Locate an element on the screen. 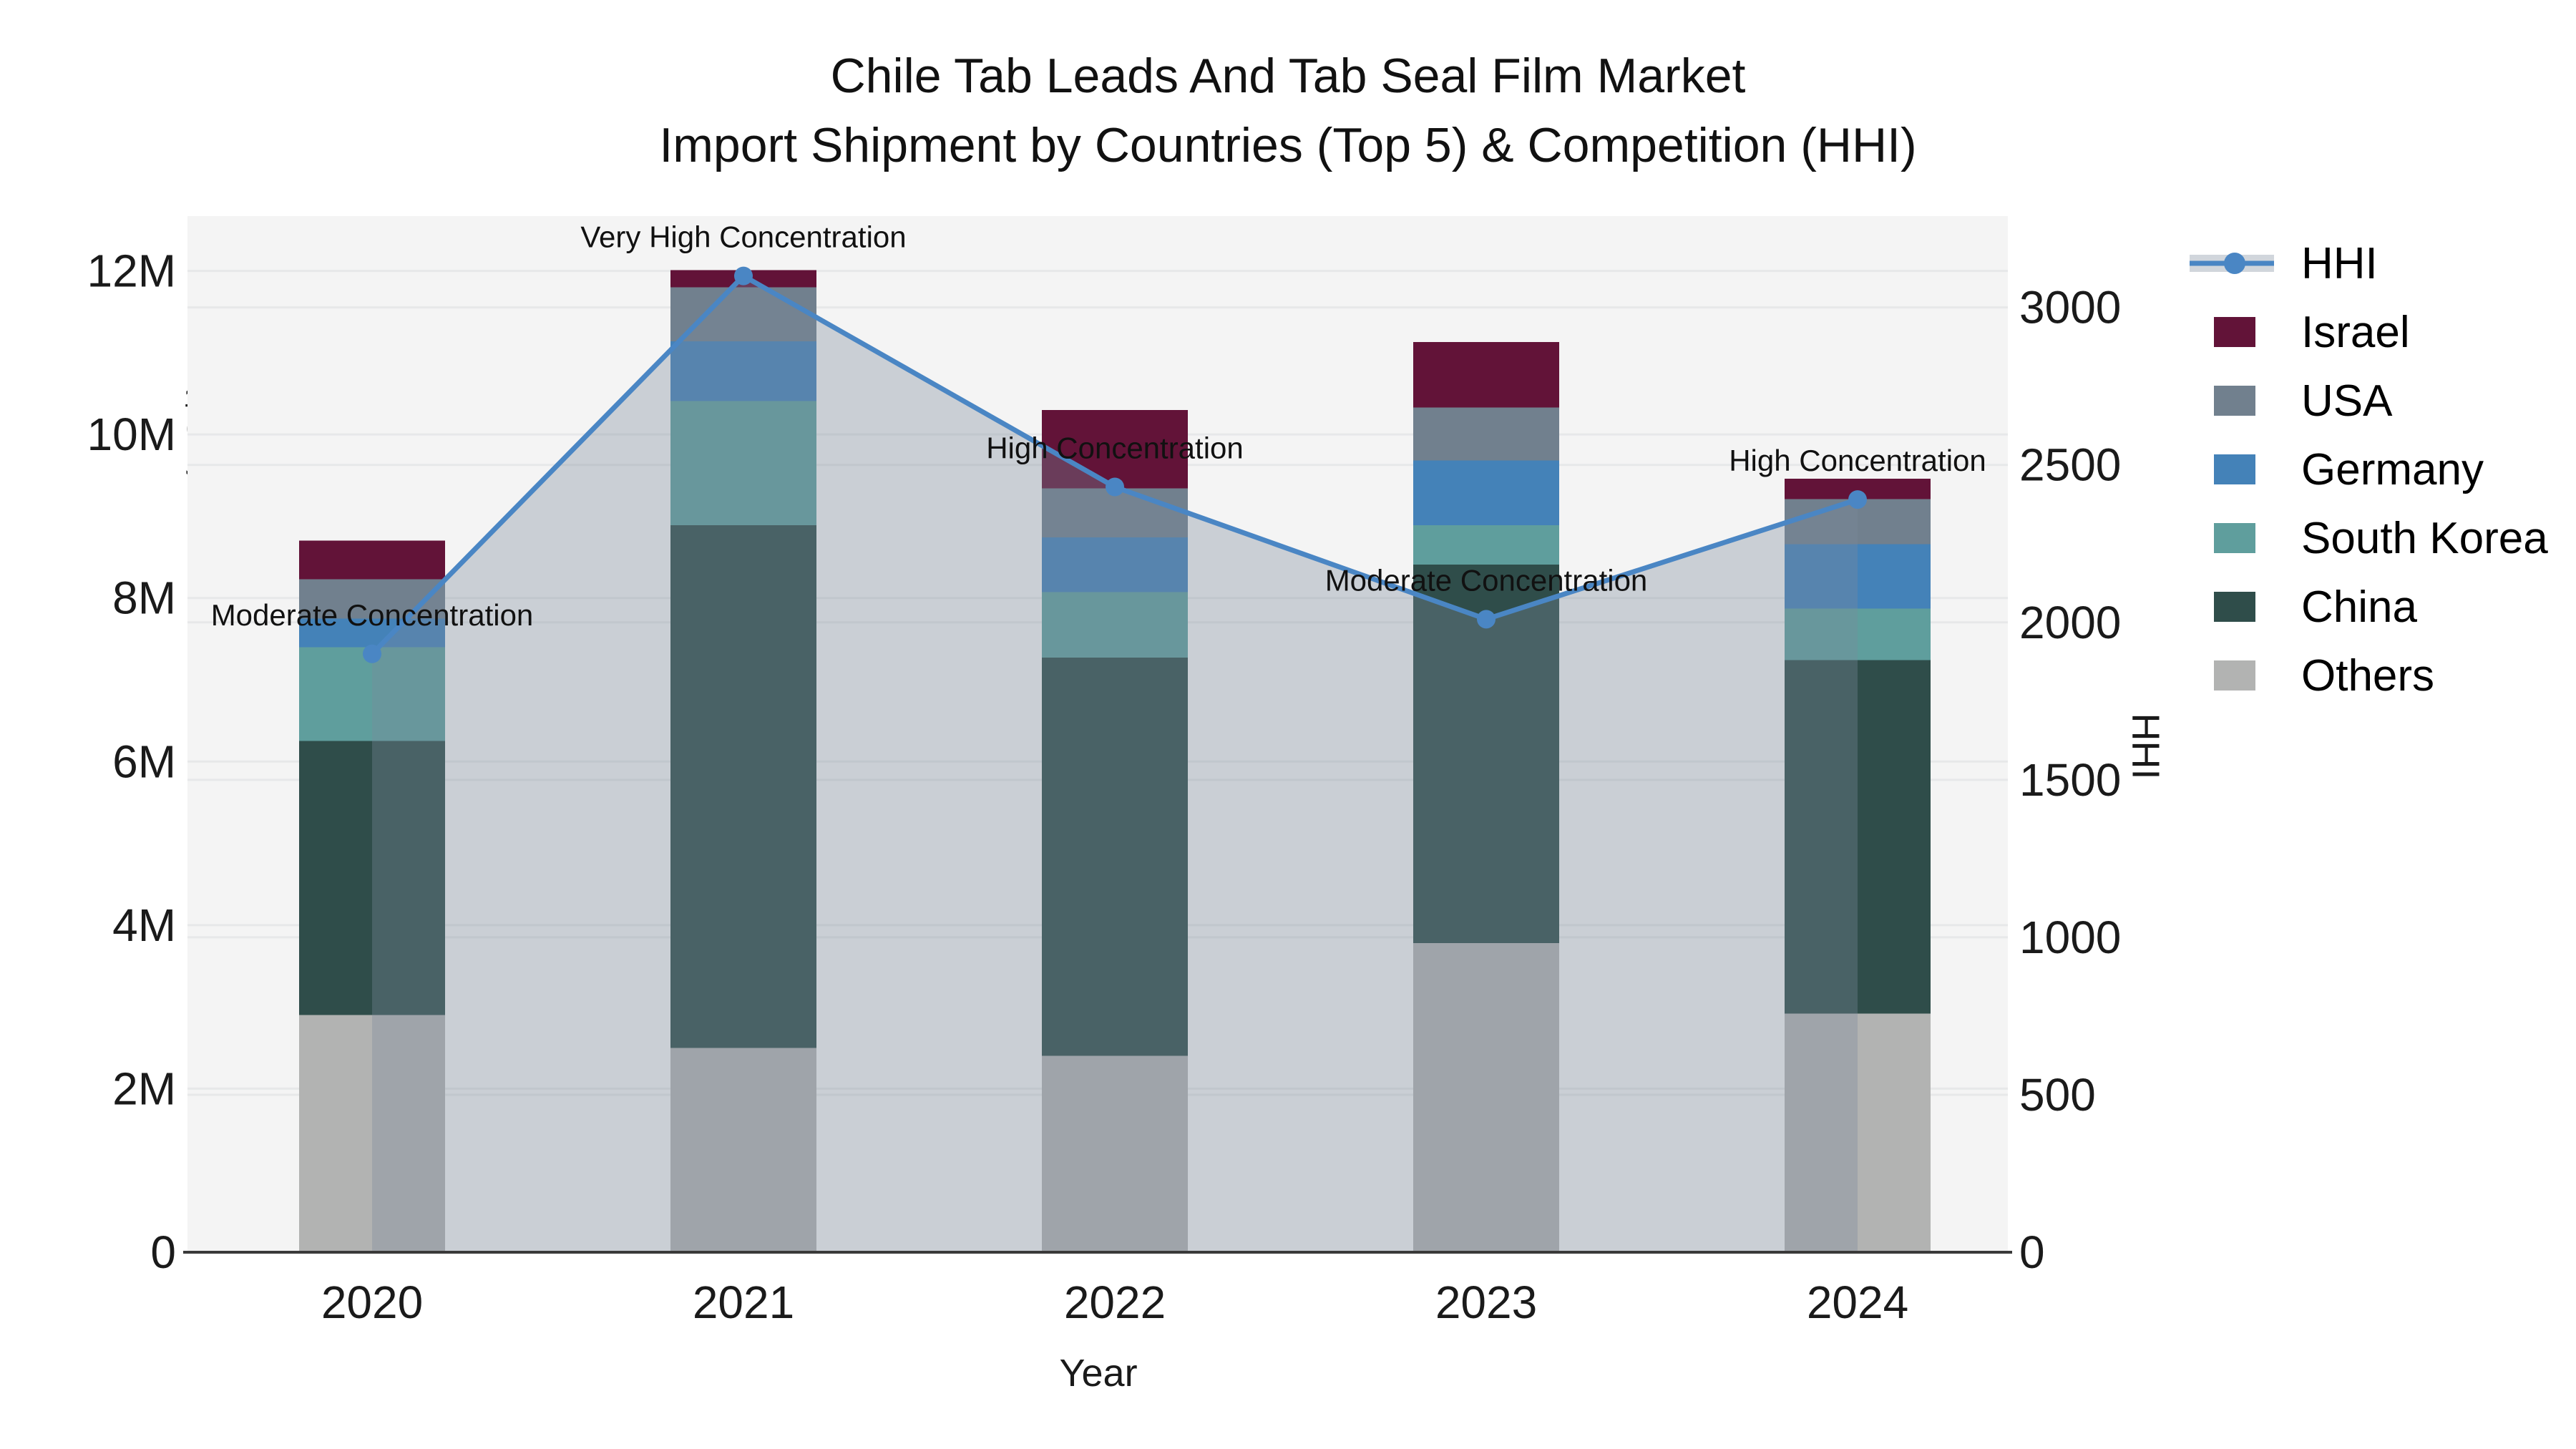 This screenshot has width=2576, height=1449. legend-item-hhi: HHI is located at coordinates (2368, 263).